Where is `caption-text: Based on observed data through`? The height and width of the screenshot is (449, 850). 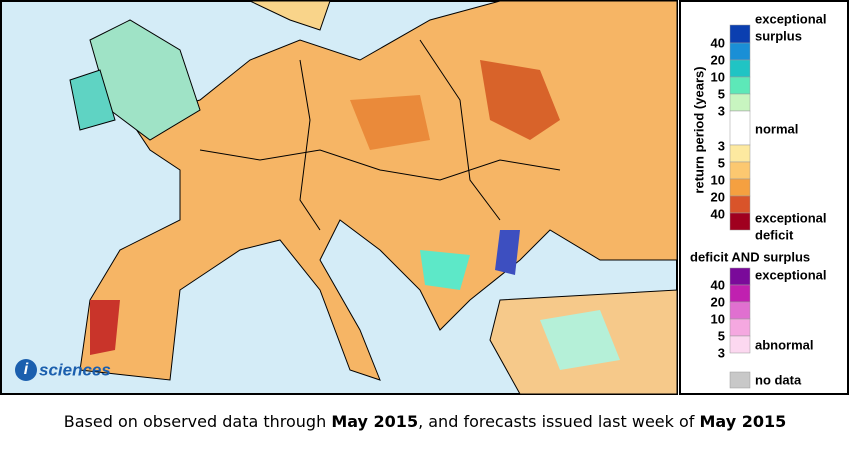
caption-text: Based on observed data through is located at coordinates (197, 421).